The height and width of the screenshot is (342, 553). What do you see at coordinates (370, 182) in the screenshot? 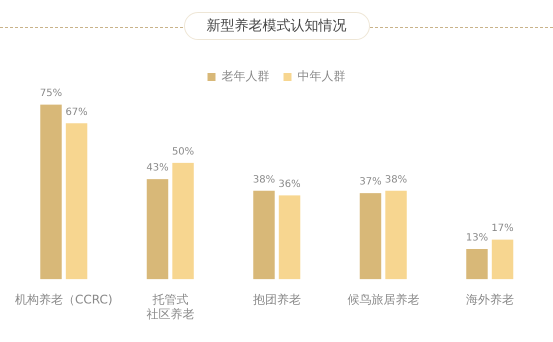
I see `data-label: 37%` at bounding box center [370, 182].